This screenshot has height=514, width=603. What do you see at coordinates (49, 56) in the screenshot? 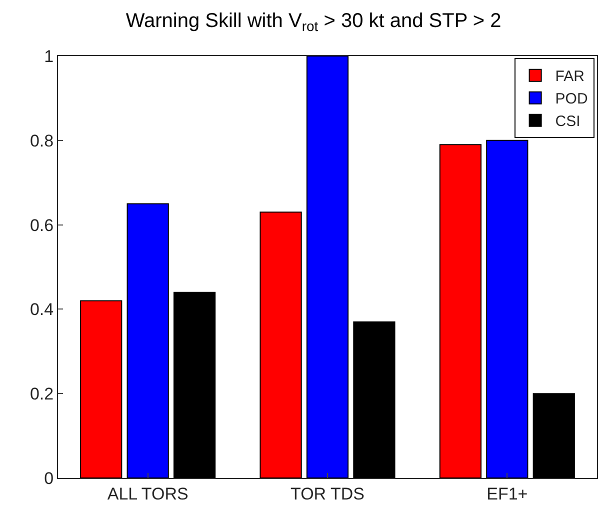
I see `y-tick-label: 1` at bounding box center [49, 56].